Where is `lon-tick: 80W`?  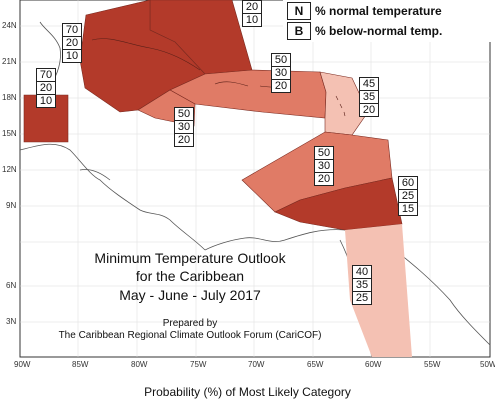
lon-tick: 80W is located at coordinates (139, 364).